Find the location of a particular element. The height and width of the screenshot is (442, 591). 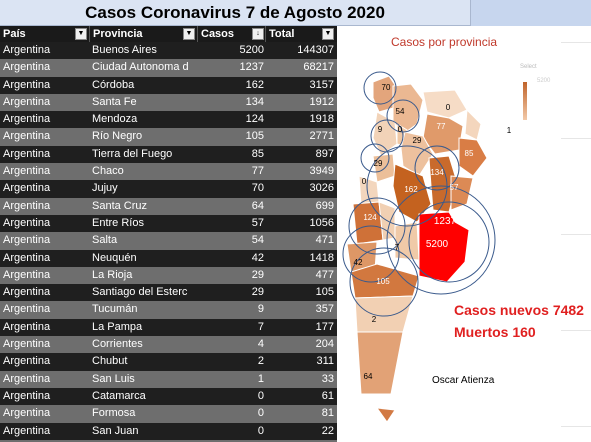

table-row: Argentina Chaco 77 3949 is located at coordinates (168, 172).